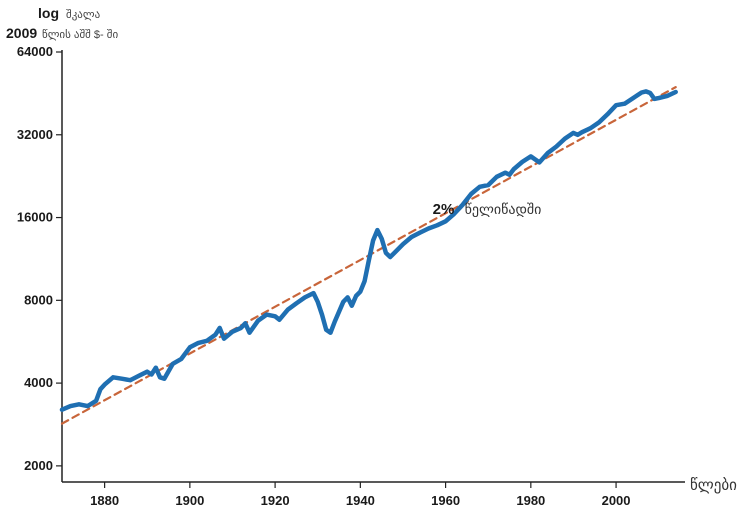 This screenshot has height=515, width=743. Describe the element at coordinates (38, 465) in the screenshot. I see `y-tick-label-2000: 2000` at that location.